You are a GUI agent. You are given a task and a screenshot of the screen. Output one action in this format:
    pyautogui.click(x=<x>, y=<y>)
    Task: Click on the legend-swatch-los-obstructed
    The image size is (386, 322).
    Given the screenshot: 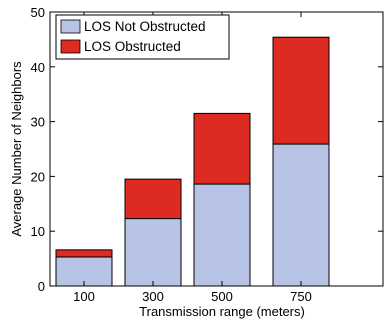 What is the action you would take?
    pyautogui.click(x=70, y=46)
    